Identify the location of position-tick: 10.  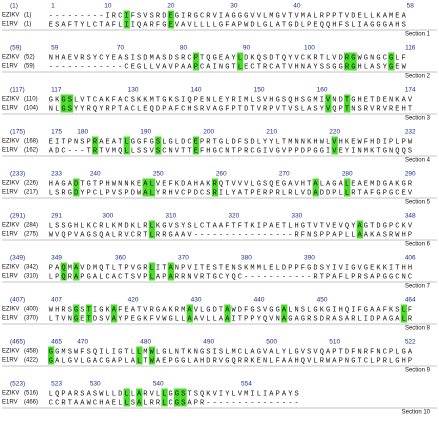
(108, 6).